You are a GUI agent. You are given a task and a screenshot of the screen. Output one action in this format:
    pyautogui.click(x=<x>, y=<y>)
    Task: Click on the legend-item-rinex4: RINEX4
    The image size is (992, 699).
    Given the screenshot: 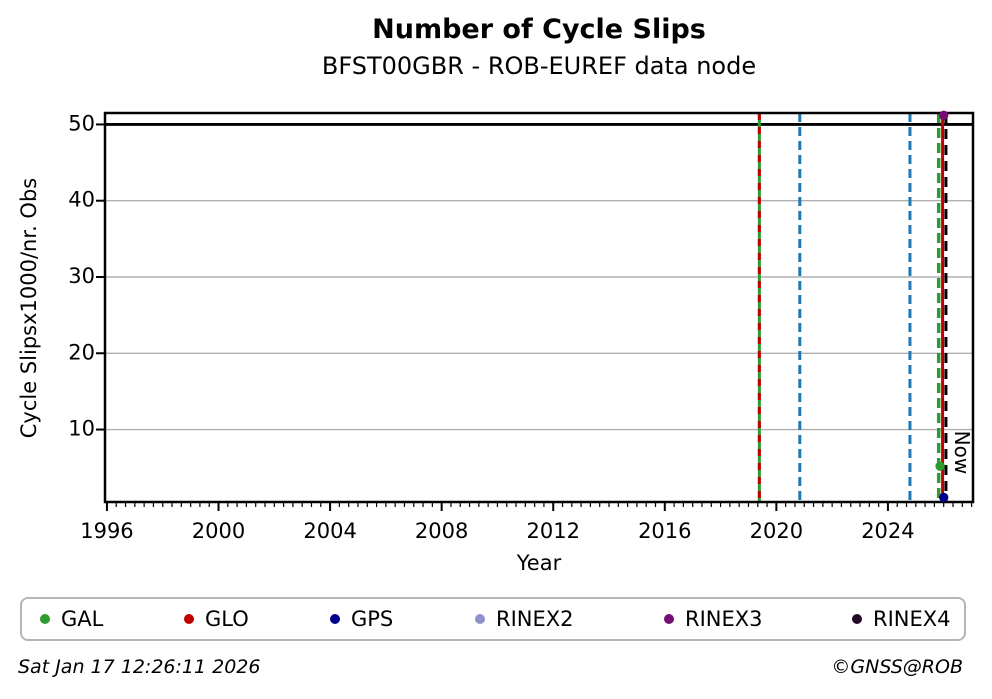 What is the action you would take?
    pyautogui.click(x=901, y=619)
    